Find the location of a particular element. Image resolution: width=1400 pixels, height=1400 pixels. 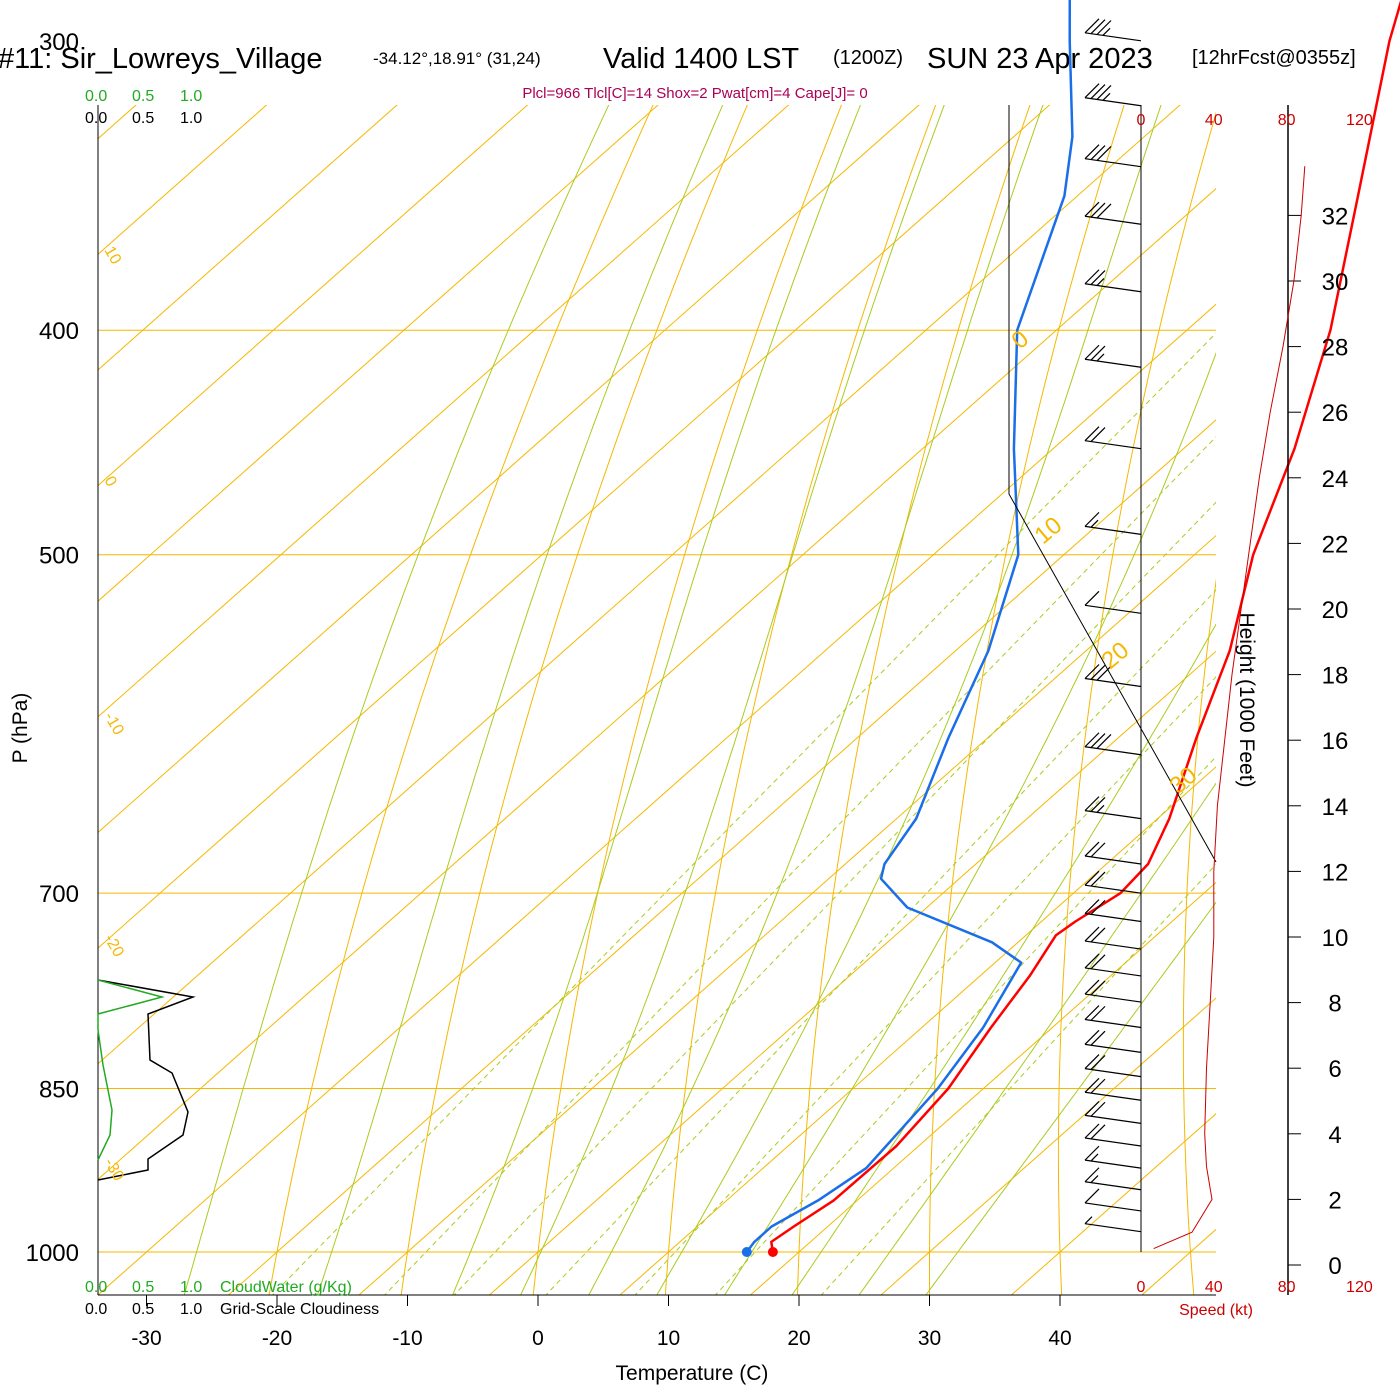

cloudwater-bottom-1: 0.5 is located at coordinates (143, 1287).